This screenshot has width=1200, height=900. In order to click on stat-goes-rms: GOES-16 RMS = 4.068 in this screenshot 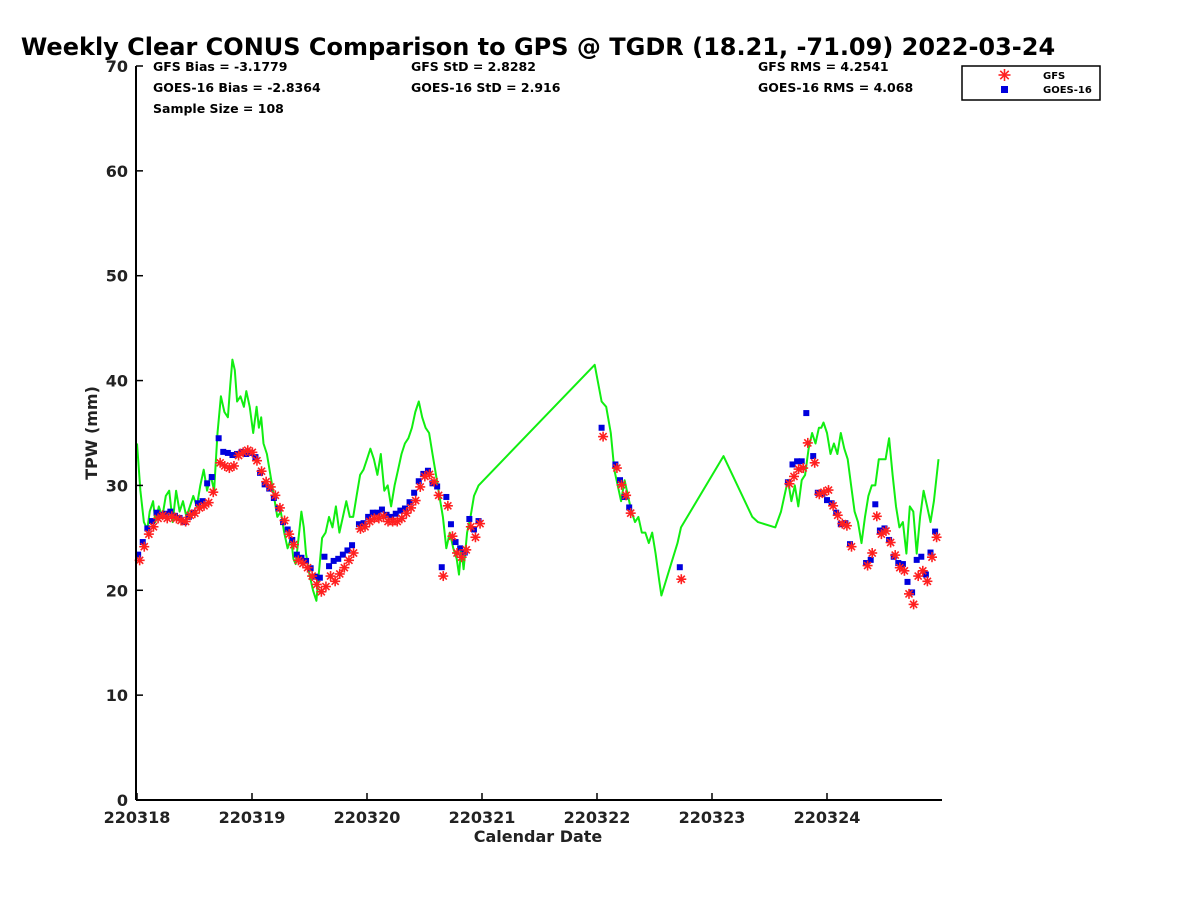, I will do `click(835, 87)`.